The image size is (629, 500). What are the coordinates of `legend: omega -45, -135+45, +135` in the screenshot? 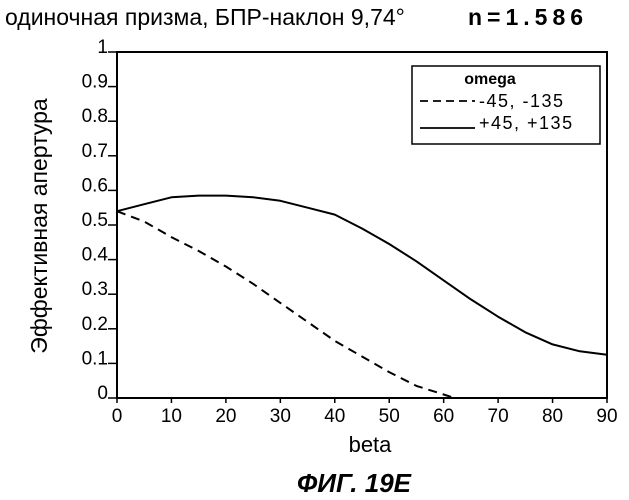 It's located at (506, 105).